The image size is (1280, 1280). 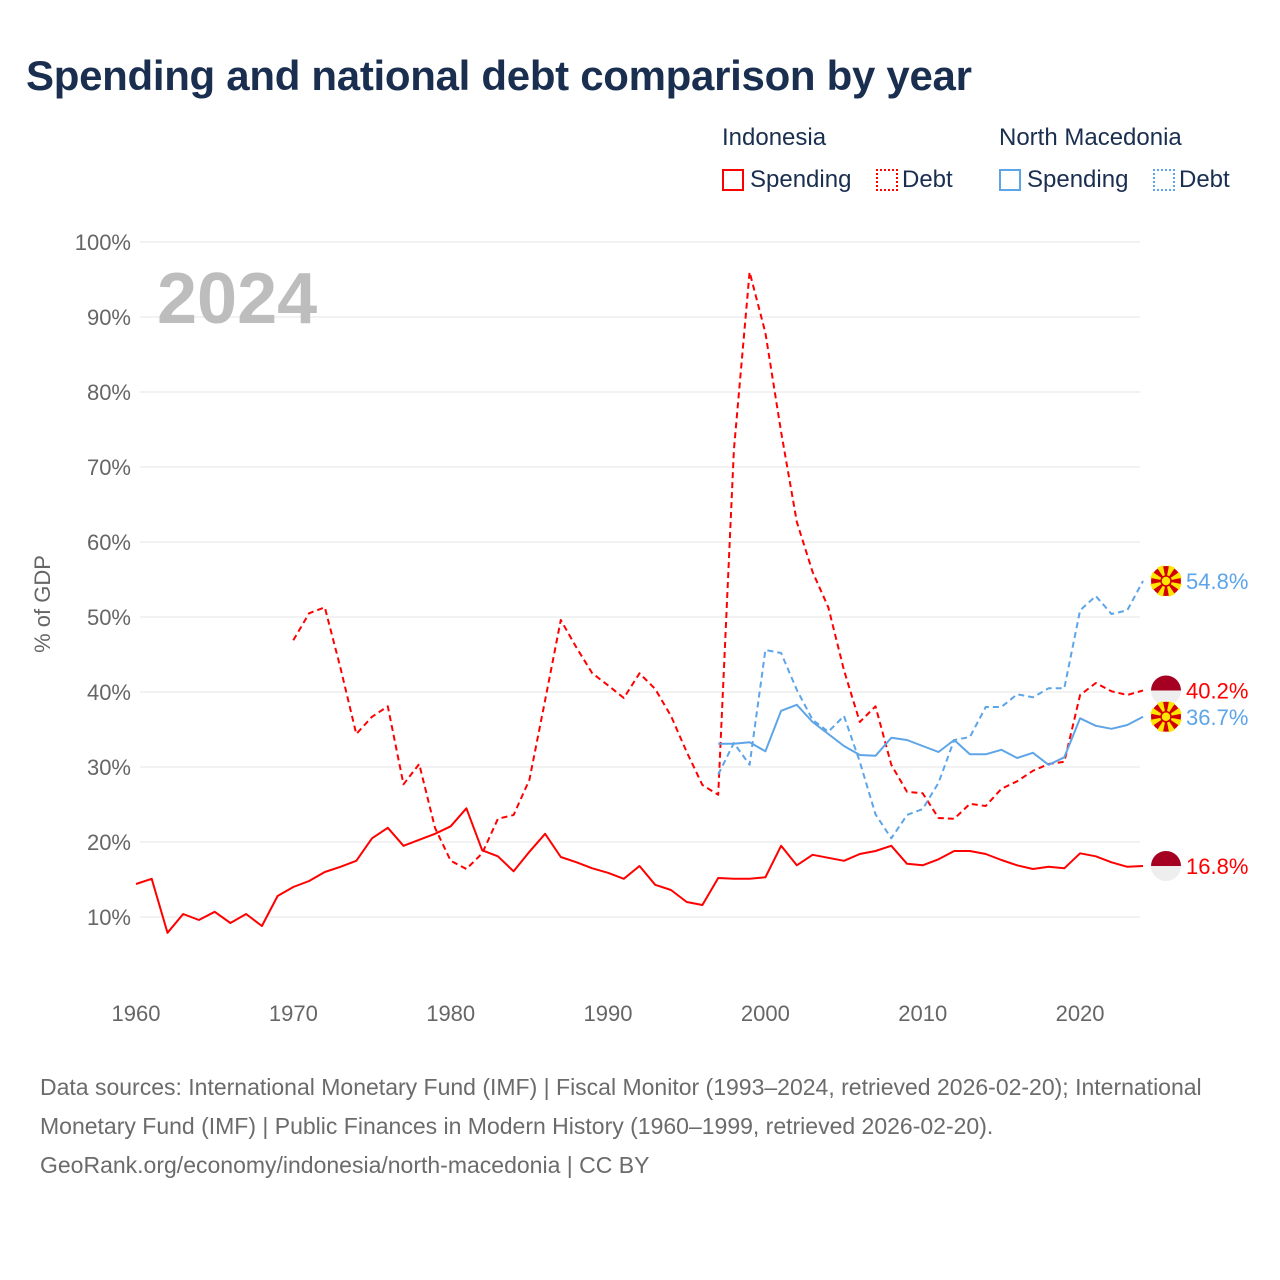 I want to click on y-tick-label: 70%, so click(x=109, y=467).